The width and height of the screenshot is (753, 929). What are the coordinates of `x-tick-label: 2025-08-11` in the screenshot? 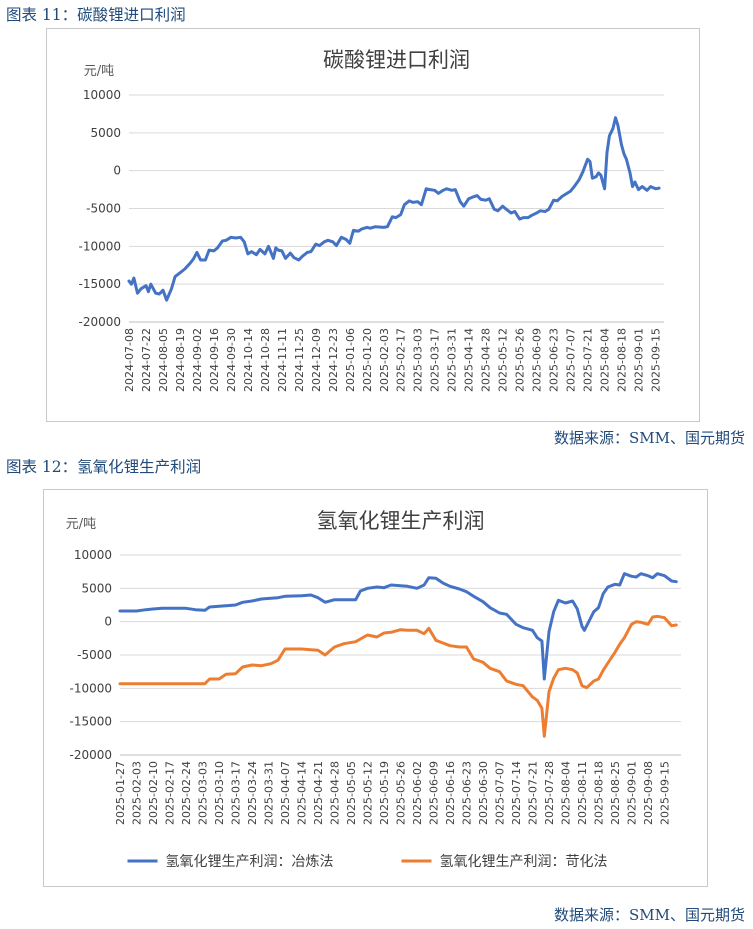 It's located at (582, 793).